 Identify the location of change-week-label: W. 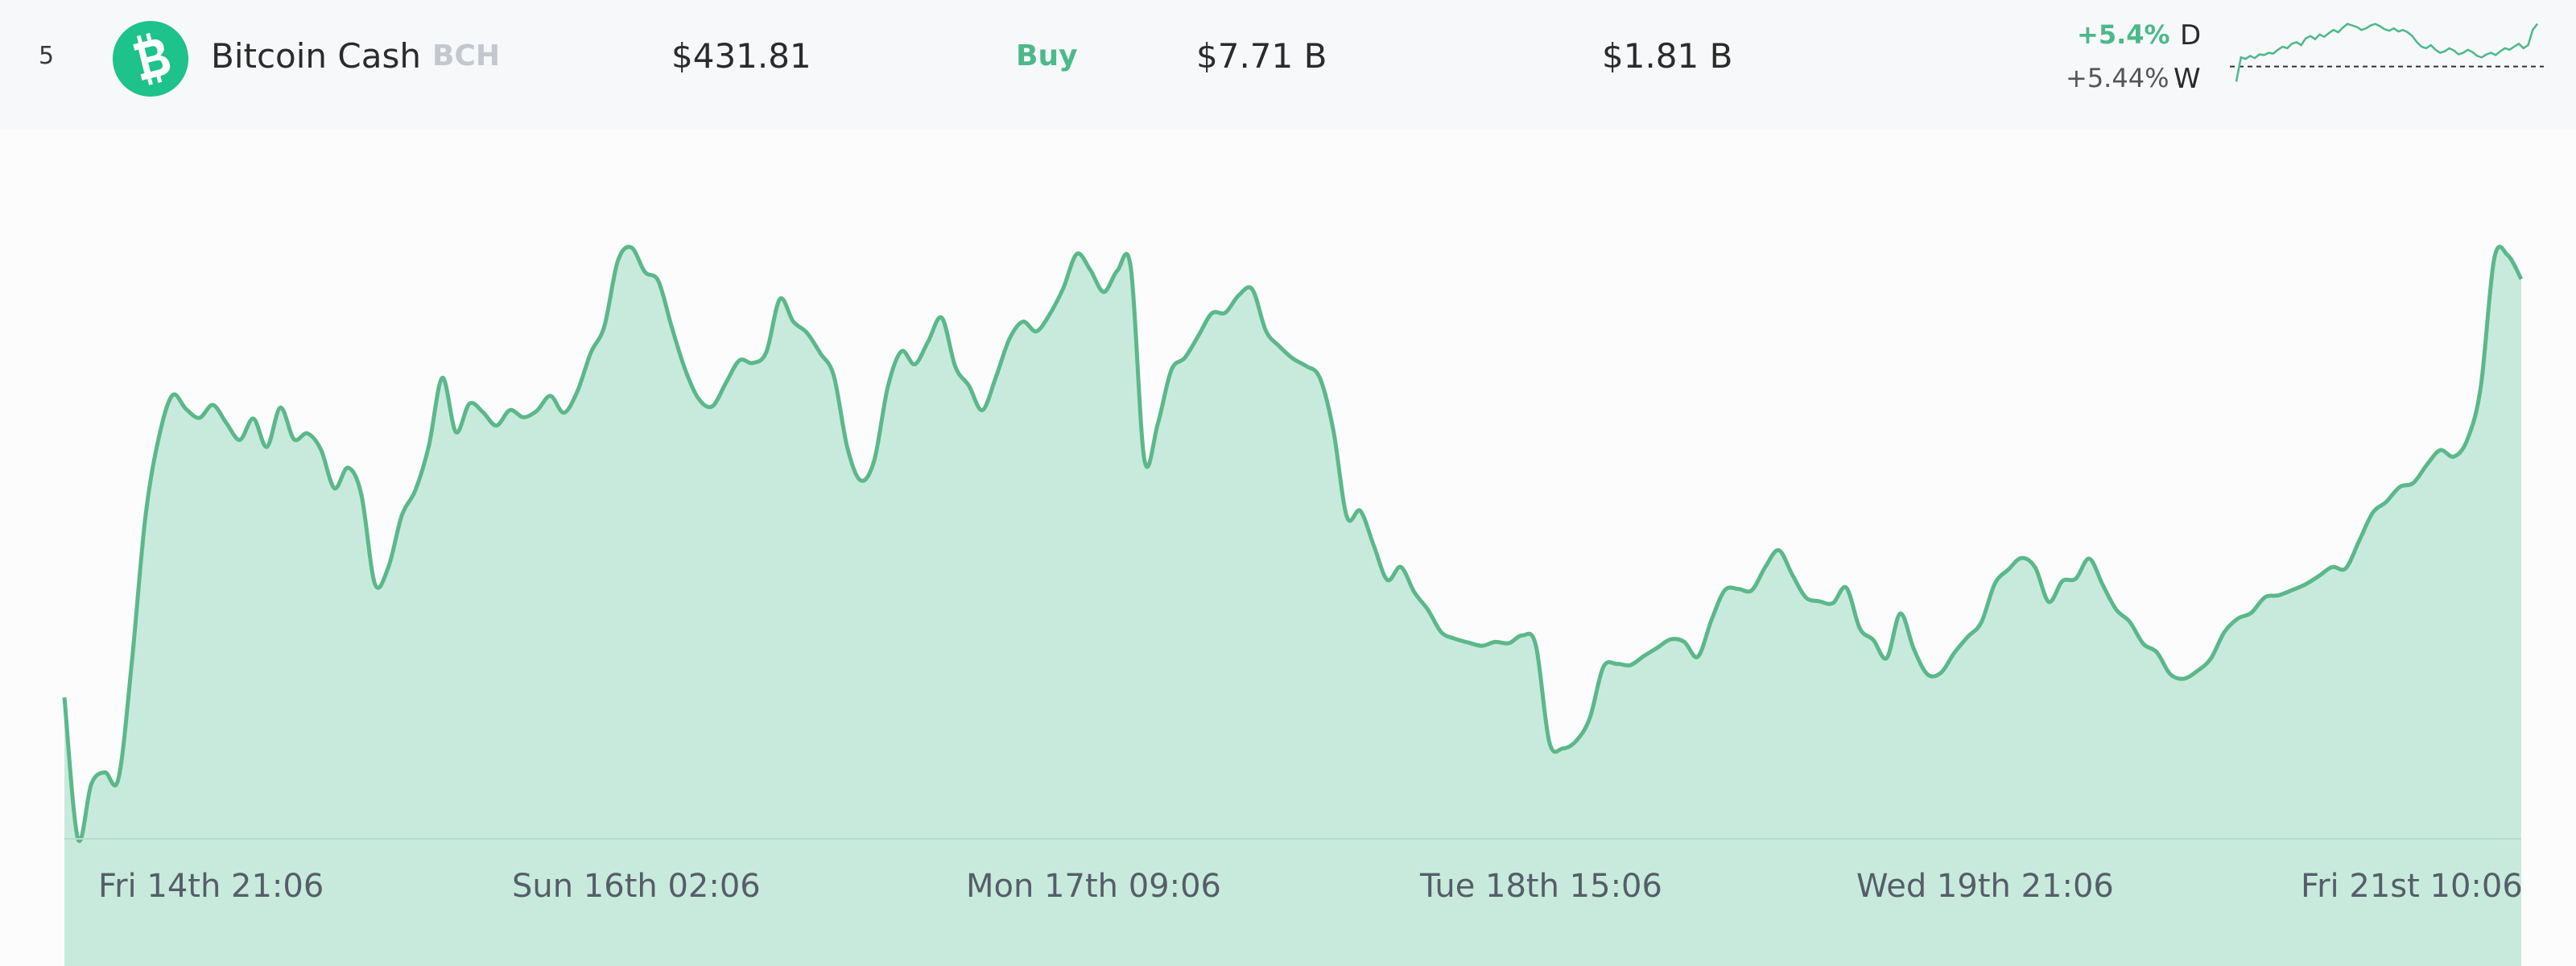
(2187, 79).